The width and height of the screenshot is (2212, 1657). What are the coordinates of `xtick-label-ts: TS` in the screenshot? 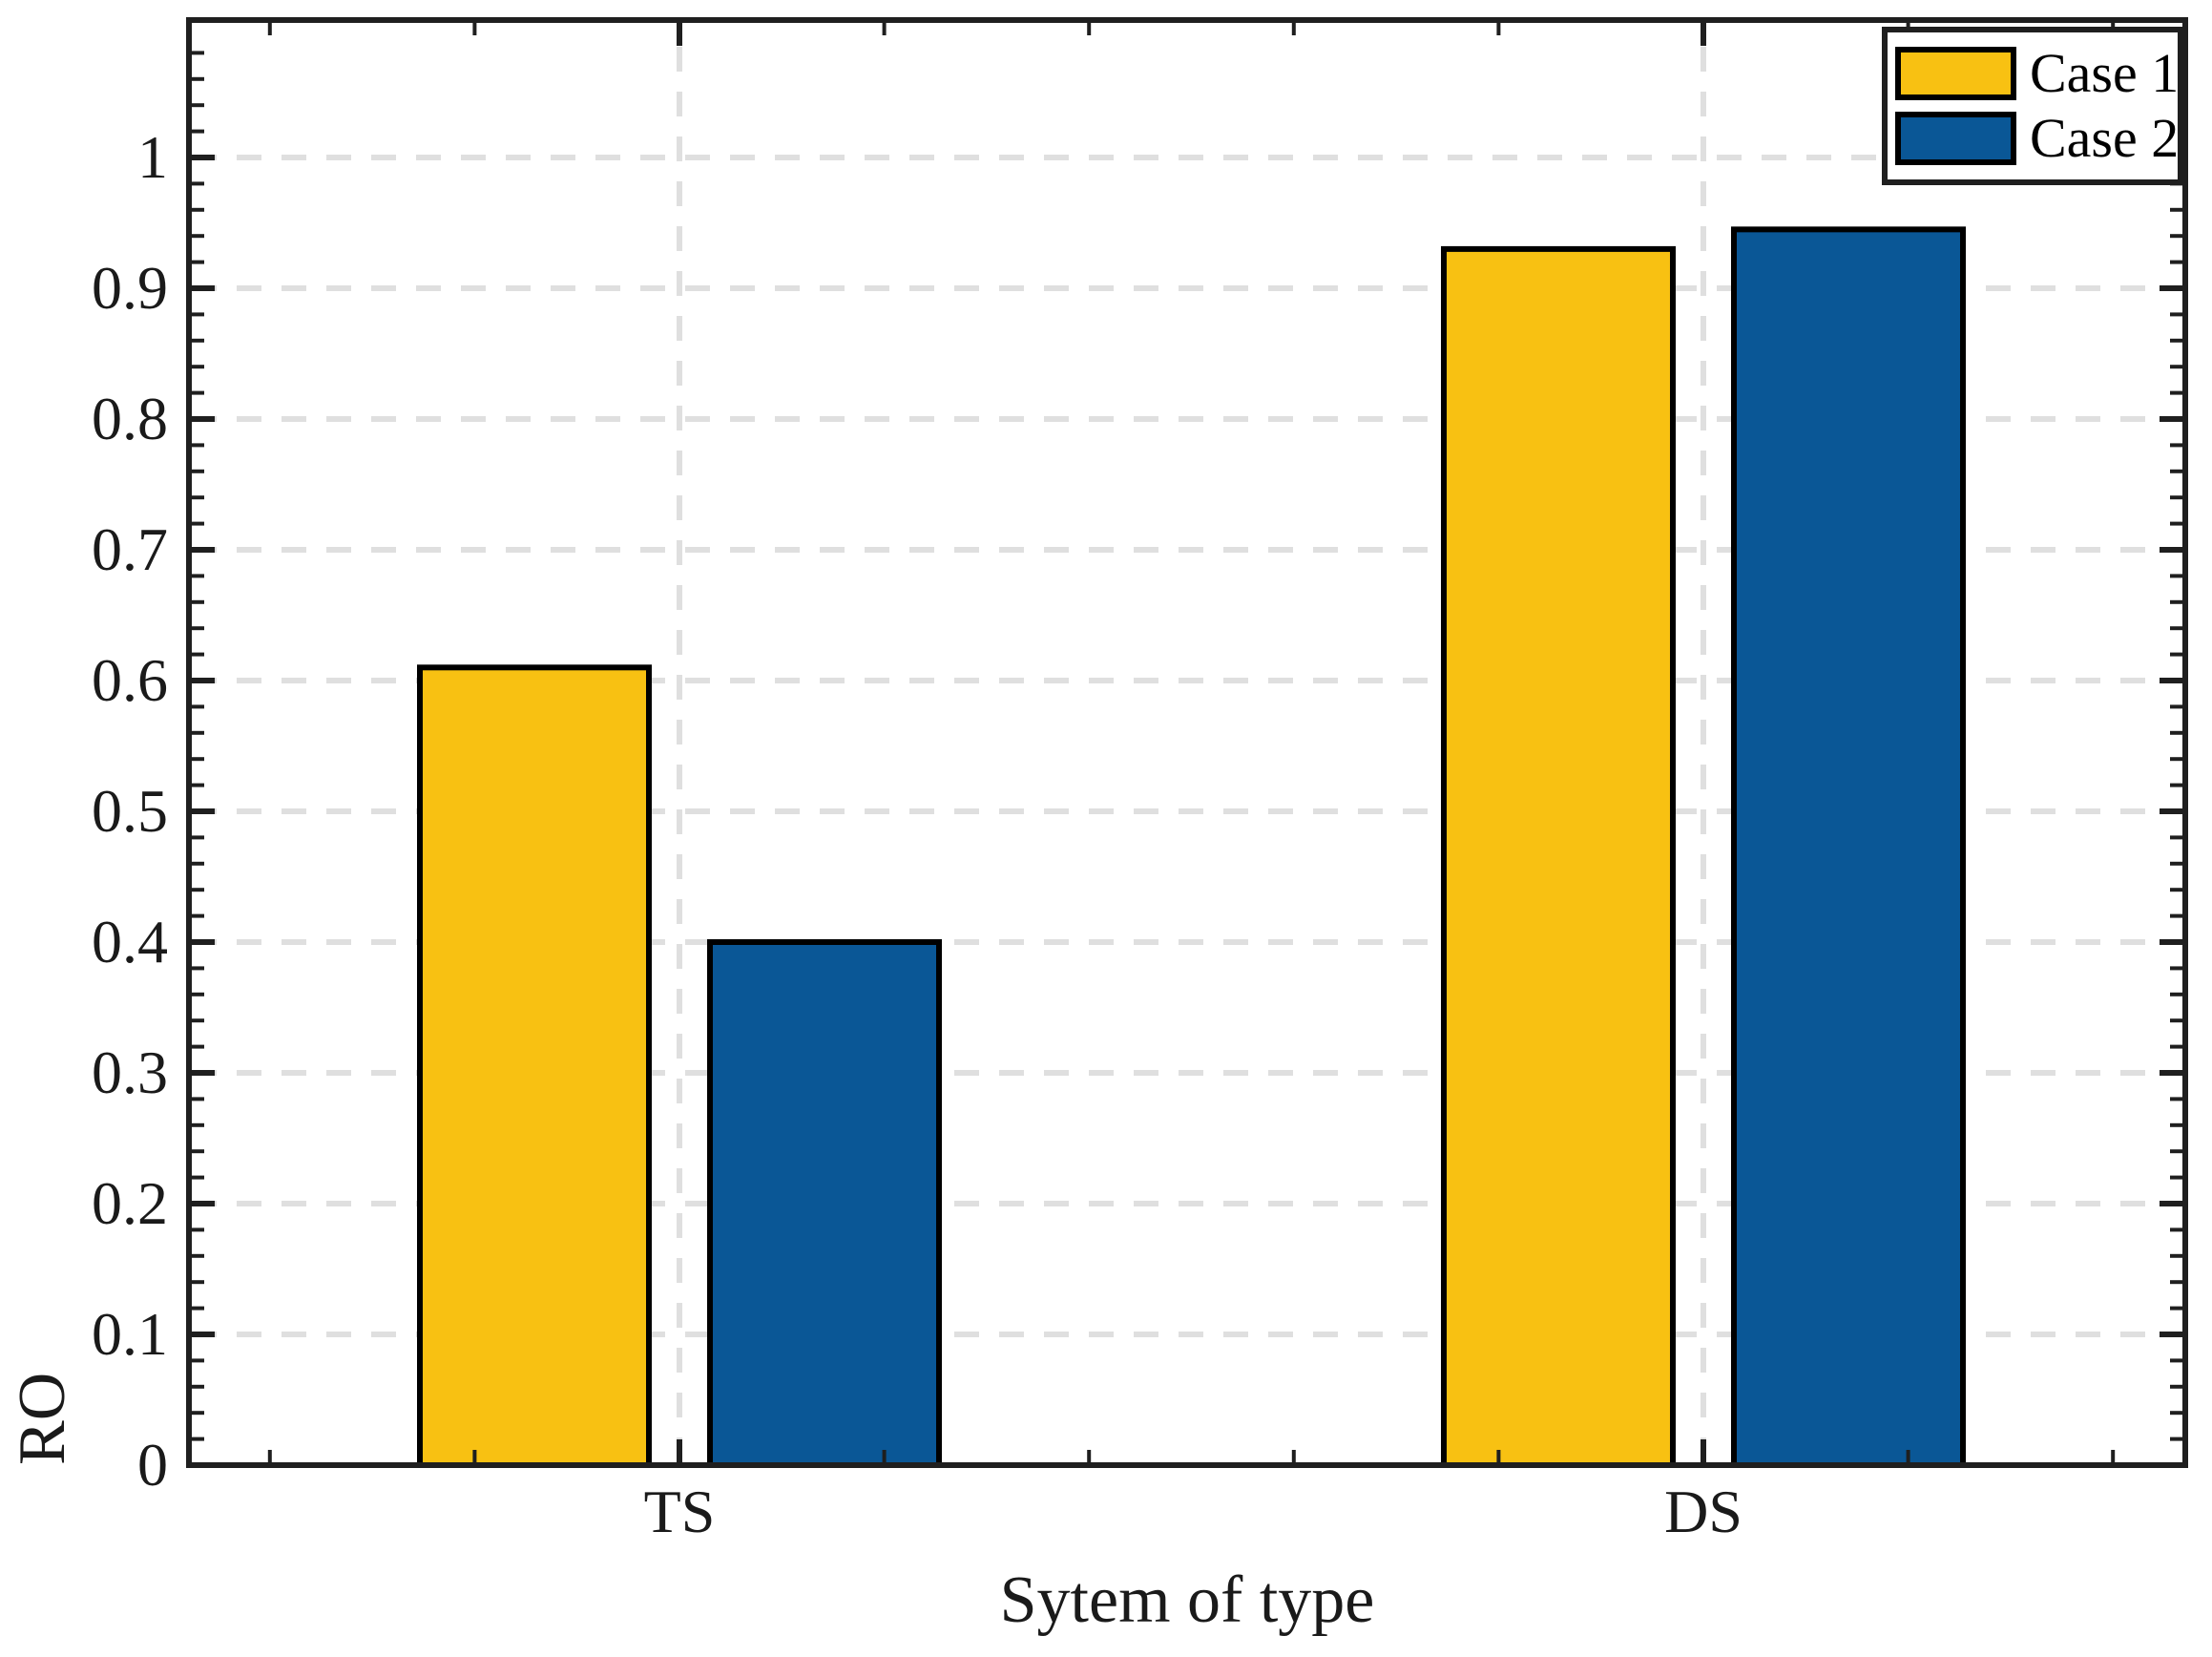 It's located at (680, 1511).